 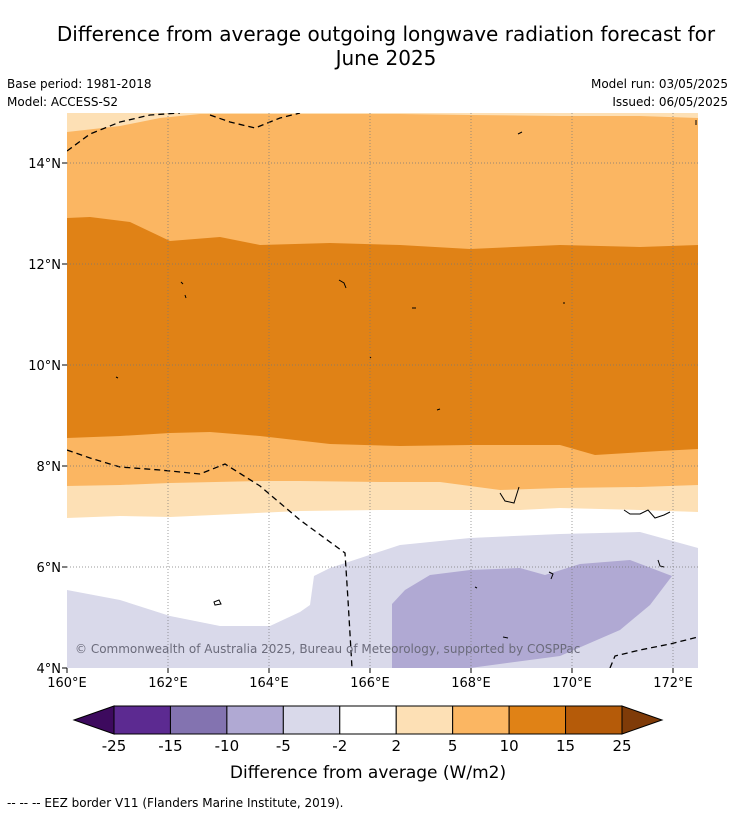 I want to click on lat-label: 8°N, so click(x=49, y=467).